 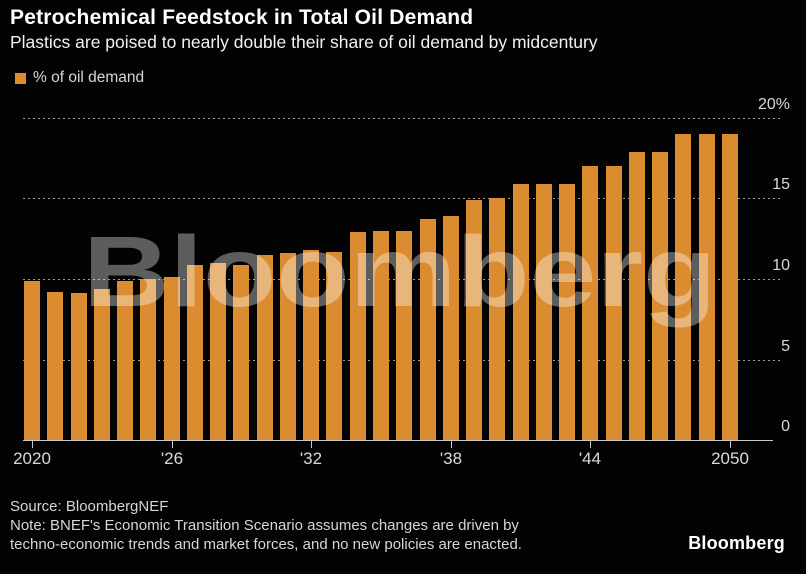 What do you see at coordinates (172, 458) in the screenshot?
I see `x-axis-label-2026: '26` at bounding box center [172, 458].